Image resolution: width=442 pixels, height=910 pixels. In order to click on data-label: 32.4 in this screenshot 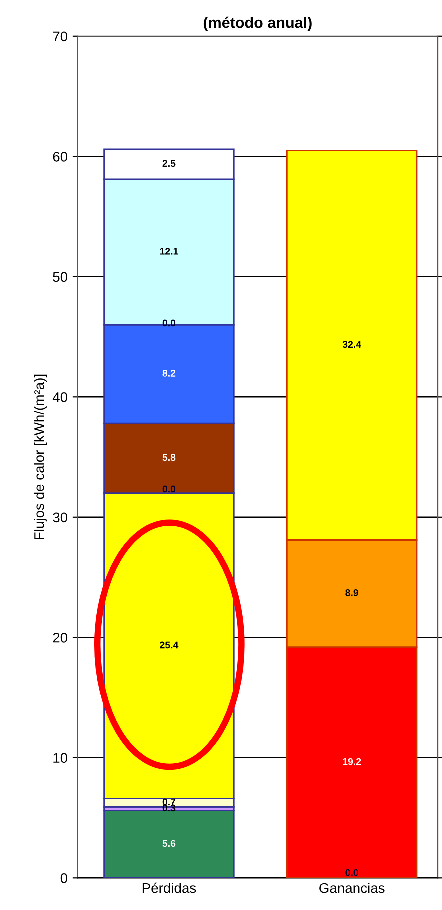, I will do `click(352, 344)`.